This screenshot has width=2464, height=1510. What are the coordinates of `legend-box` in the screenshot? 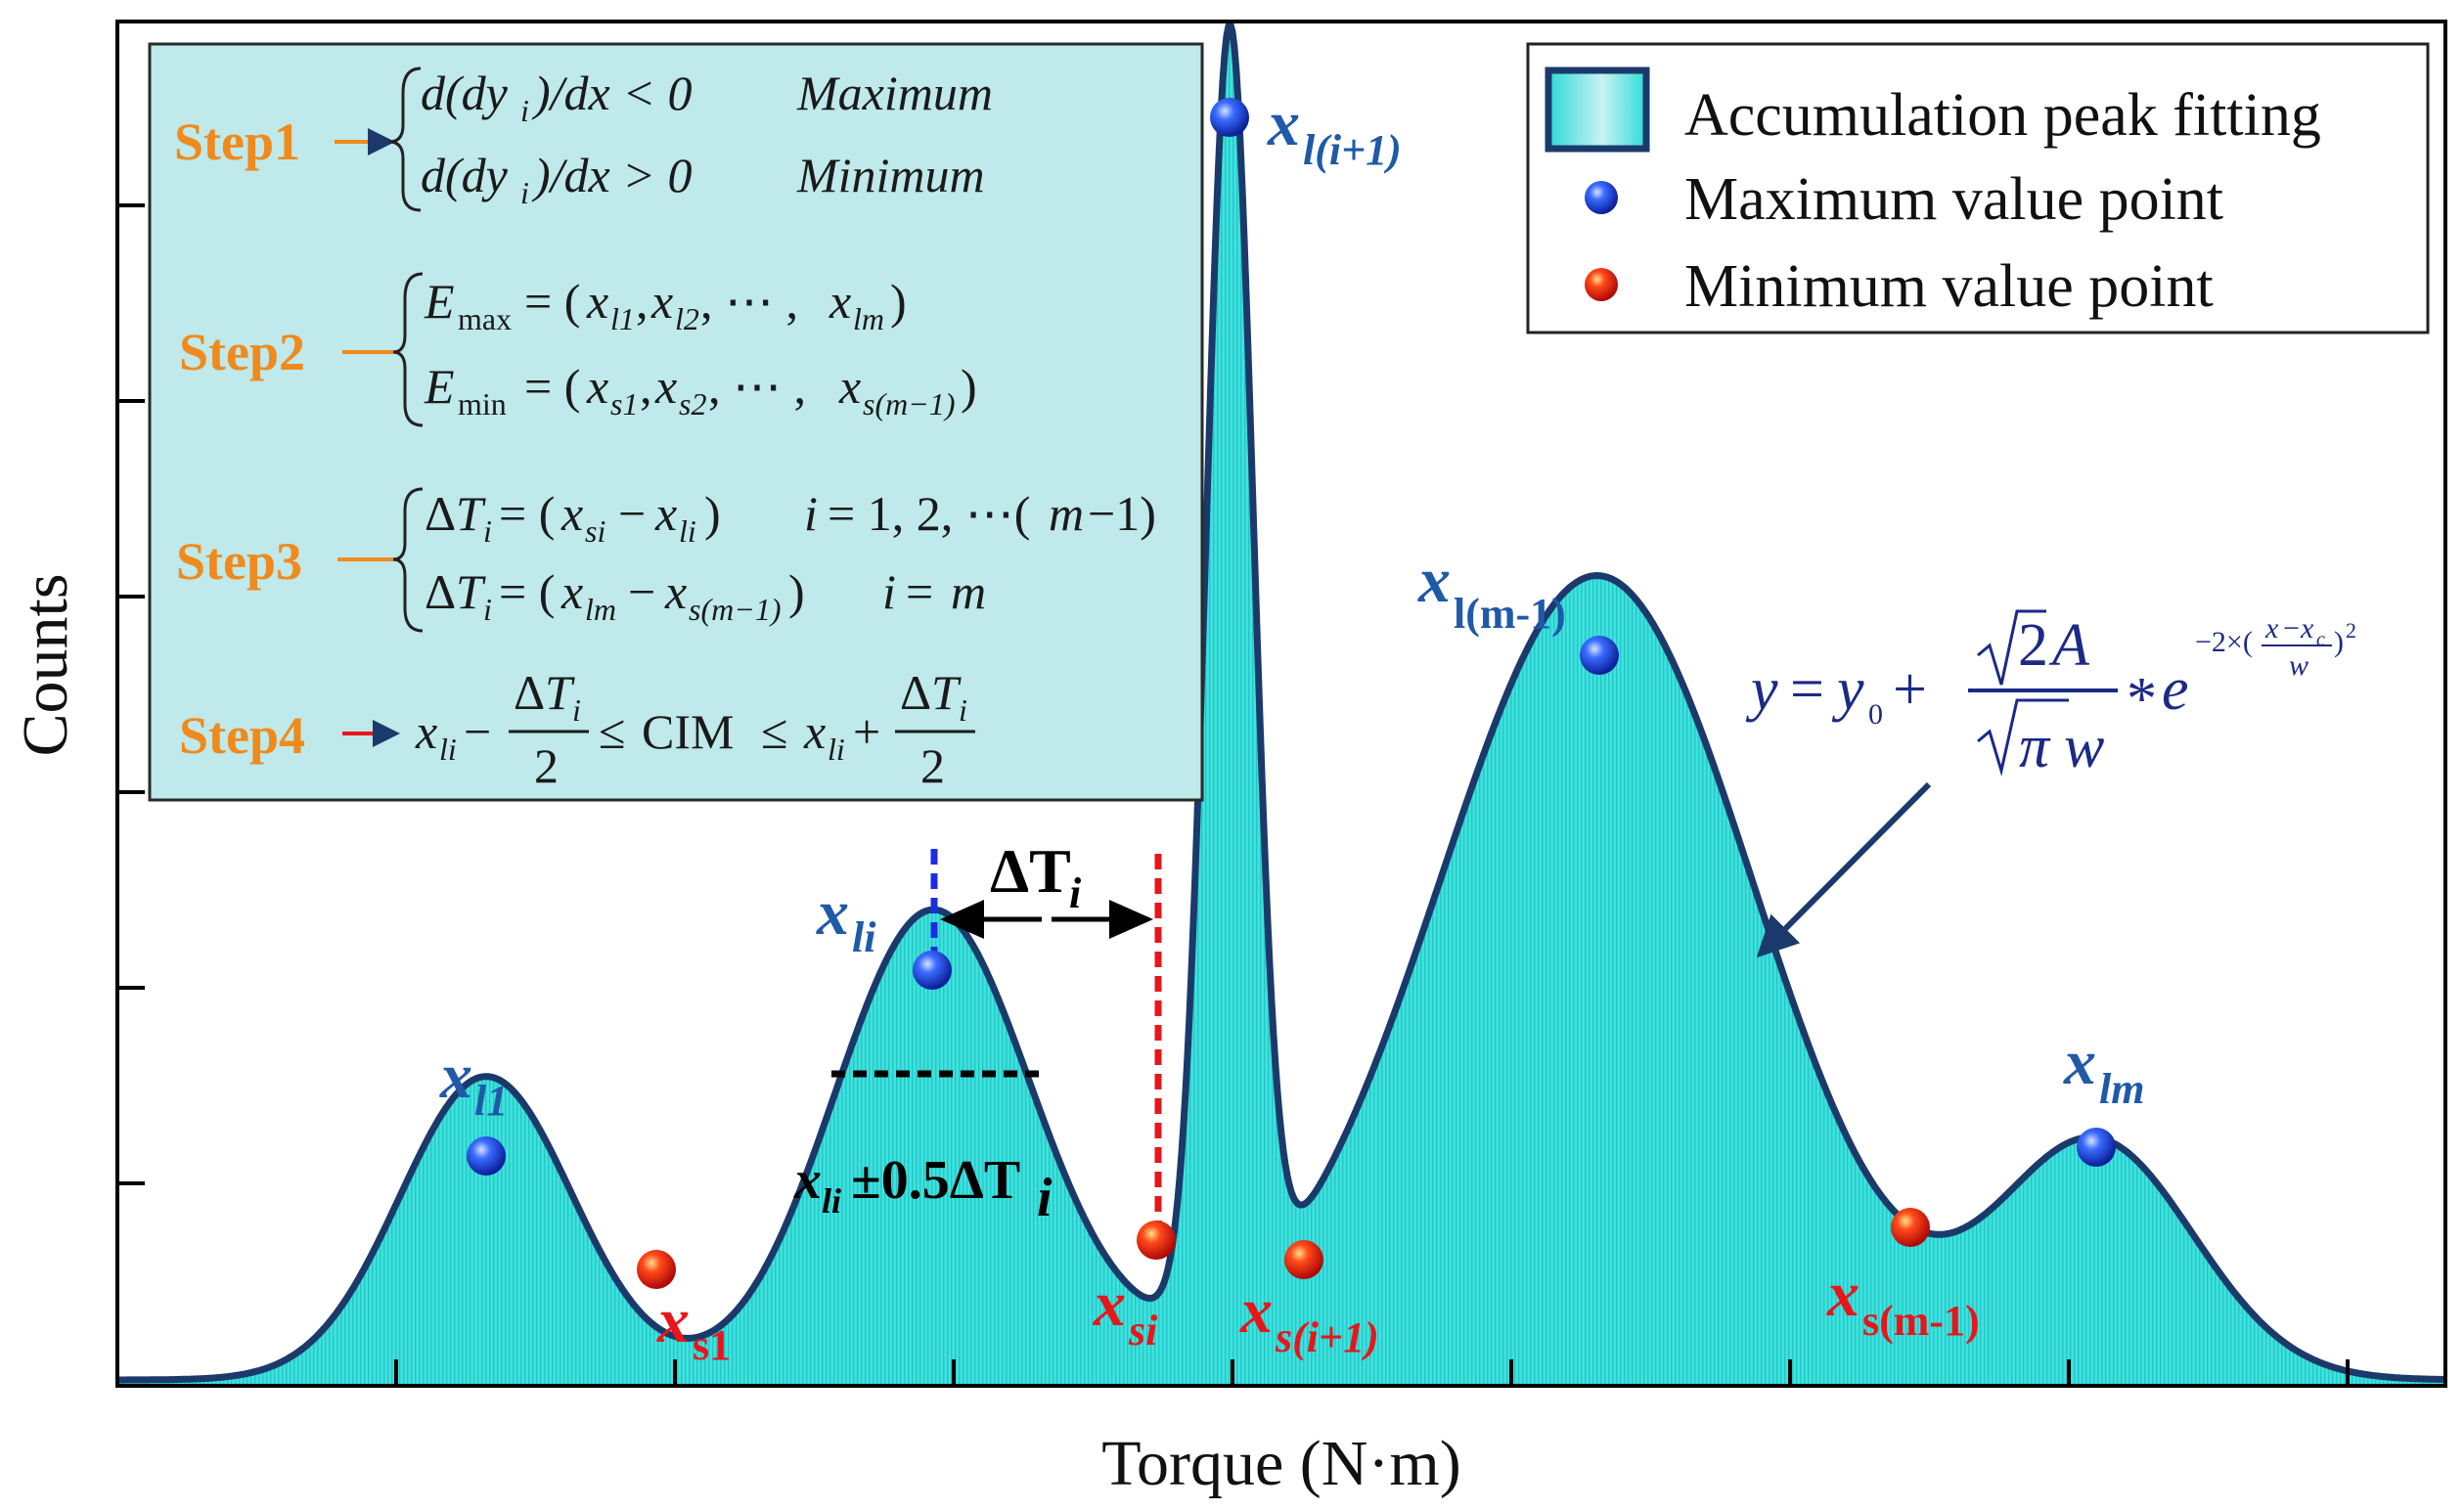 It's located at (1978, 188).